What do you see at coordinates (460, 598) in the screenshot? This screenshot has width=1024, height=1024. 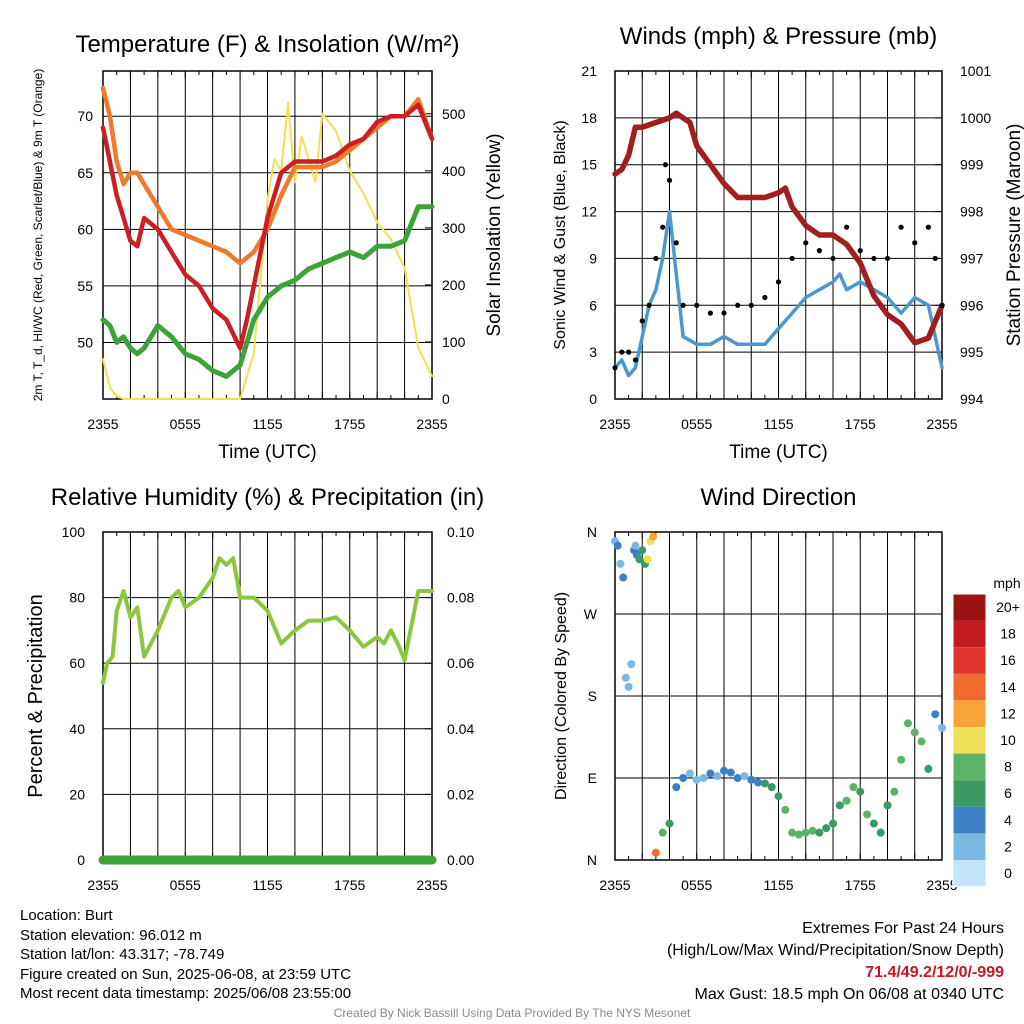 I see `y2-tick-label: 0.08` at bounding box center [460, 598].